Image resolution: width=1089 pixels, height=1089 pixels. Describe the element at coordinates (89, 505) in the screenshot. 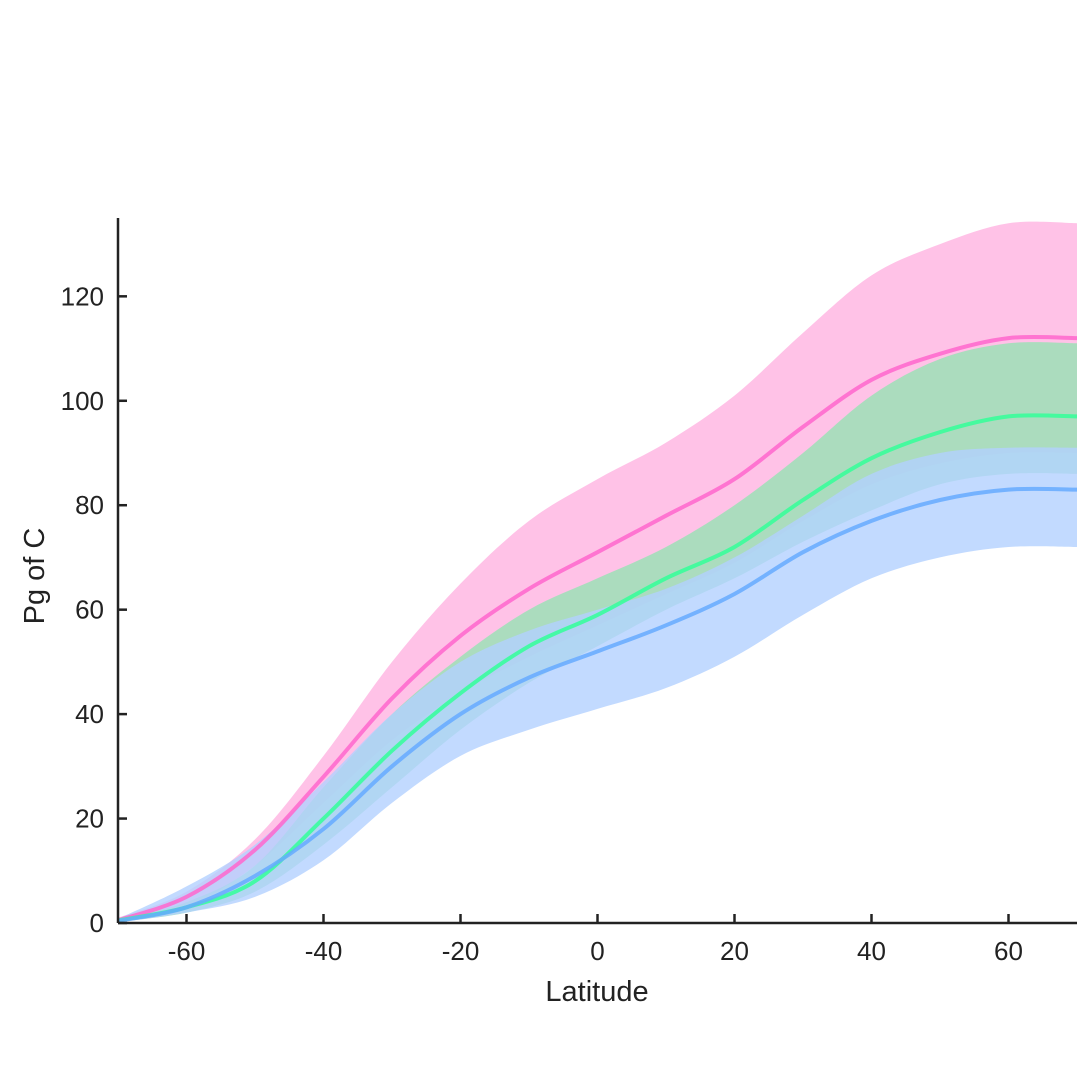

I see `y-tick-label: 80` at that location.